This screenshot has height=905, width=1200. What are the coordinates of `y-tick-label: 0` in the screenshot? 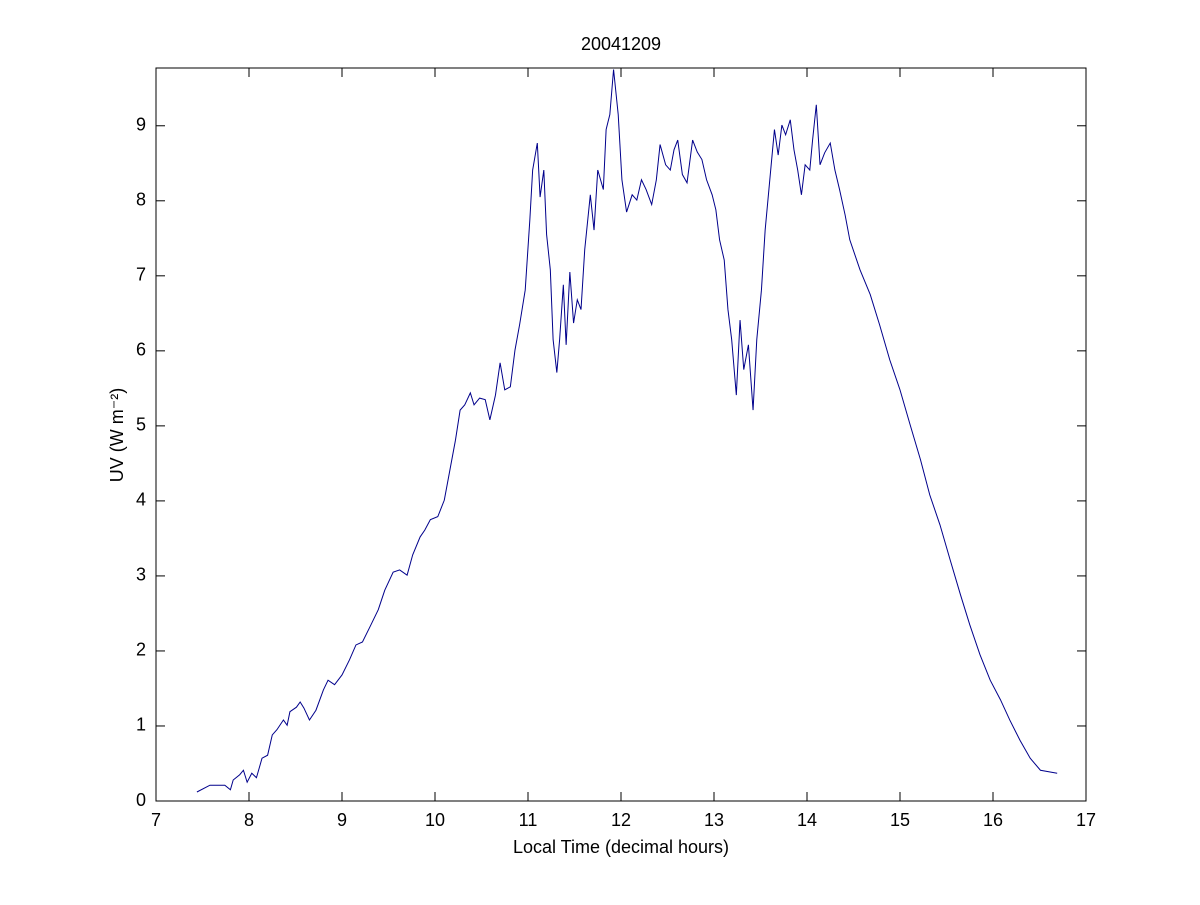 It's located at (141, 800).